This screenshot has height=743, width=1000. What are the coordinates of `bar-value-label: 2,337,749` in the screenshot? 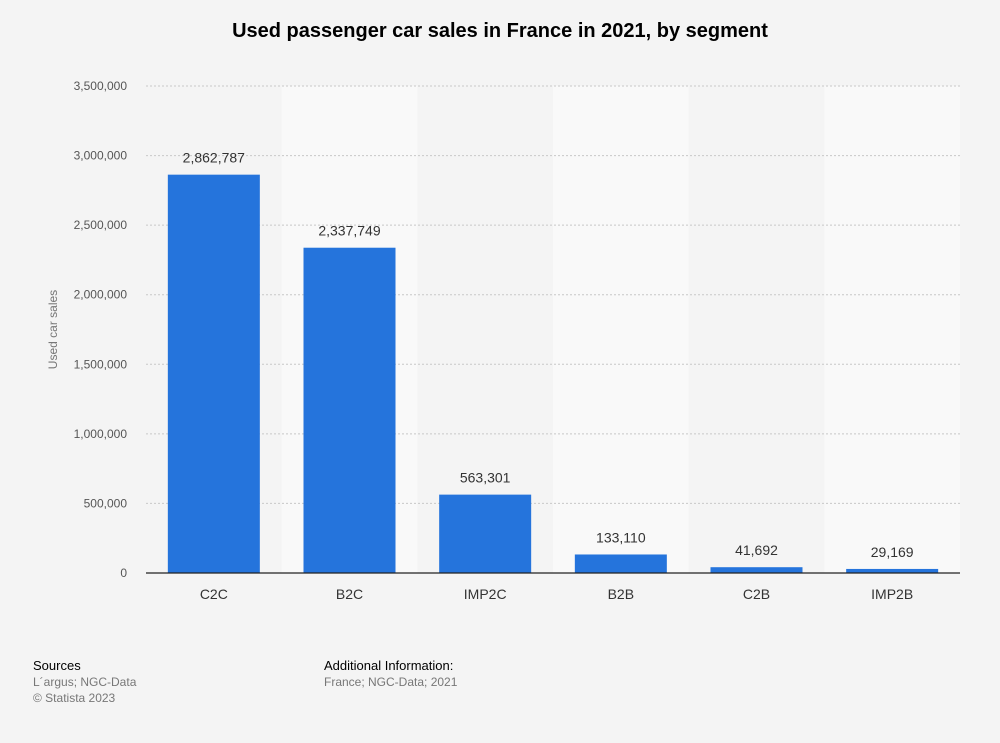 It's located at (349, 231).